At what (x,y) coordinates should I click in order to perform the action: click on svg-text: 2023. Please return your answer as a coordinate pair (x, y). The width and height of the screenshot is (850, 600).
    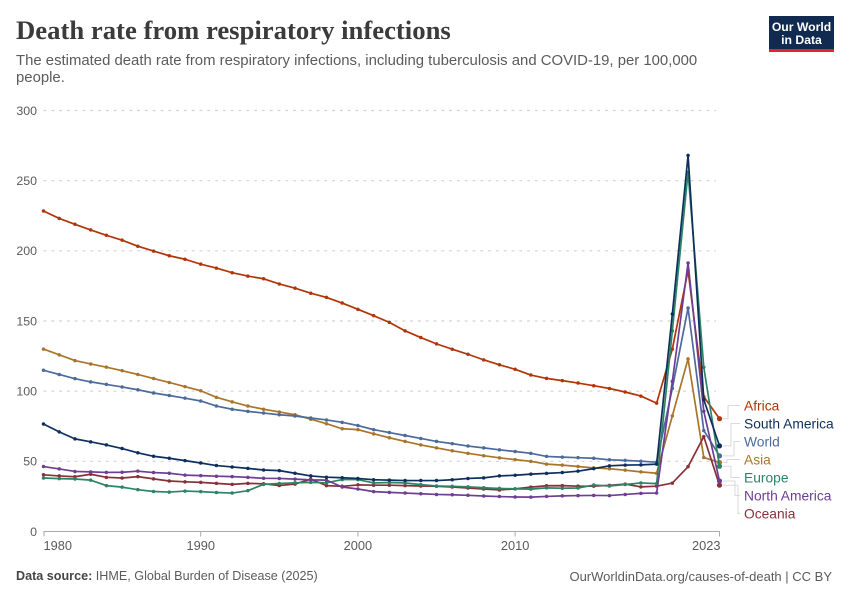
    Looking at the image, I should click on (706, 545).